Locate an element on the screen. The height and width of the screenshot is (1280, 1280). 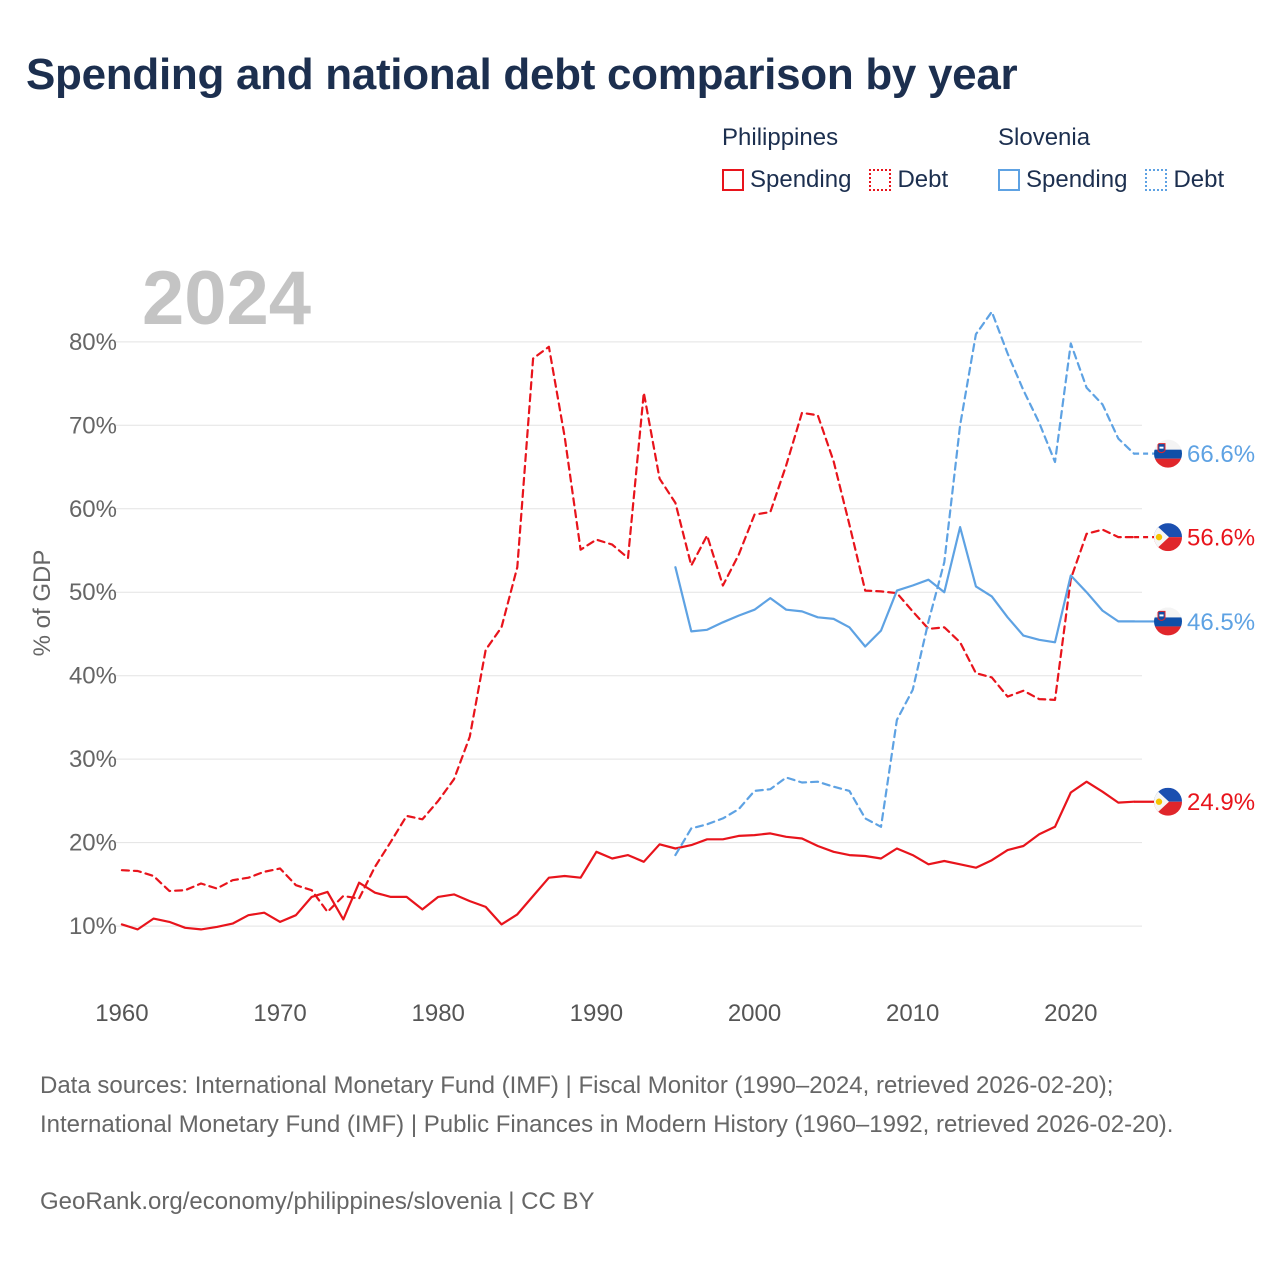
series-line-slovenia-spending is located at coordinates (905, 586).